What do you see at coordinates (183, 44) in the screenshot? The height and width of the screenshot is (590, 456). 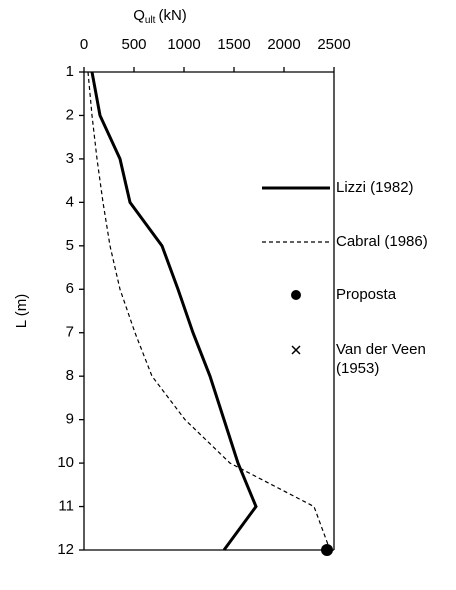 I see `x-tick-label: 1000` at bounding box center [183, 44].